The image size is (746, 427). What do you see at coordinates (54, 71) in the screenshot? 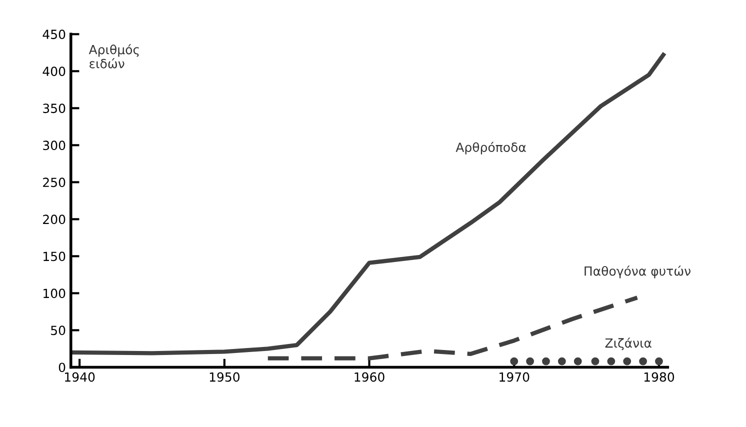
I see `y-tick-label: 400` at bounding box center [54, 71].